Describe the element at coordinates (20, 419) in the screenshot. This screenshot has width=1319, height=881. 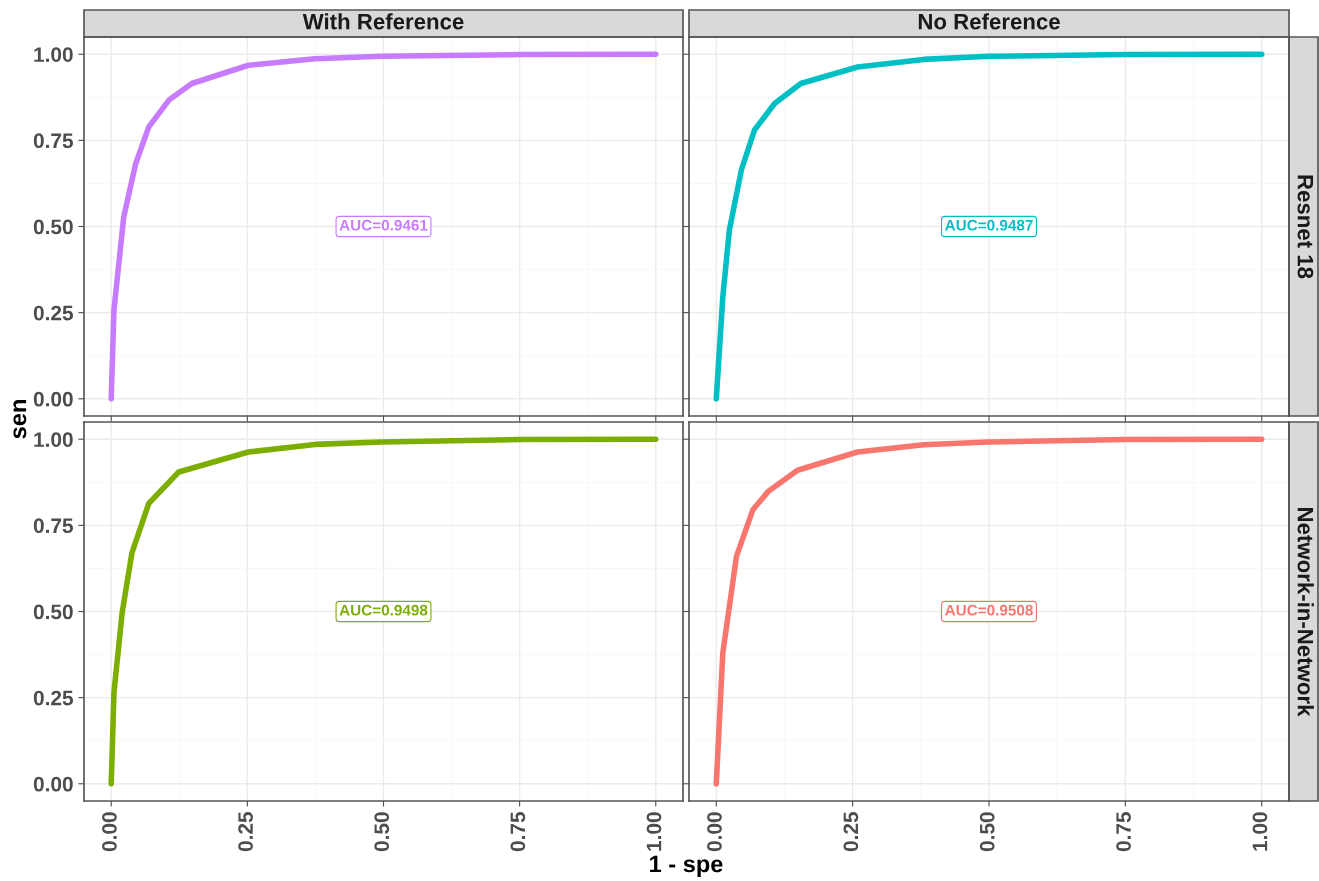
I see `y-axis-title: sen` at that location.